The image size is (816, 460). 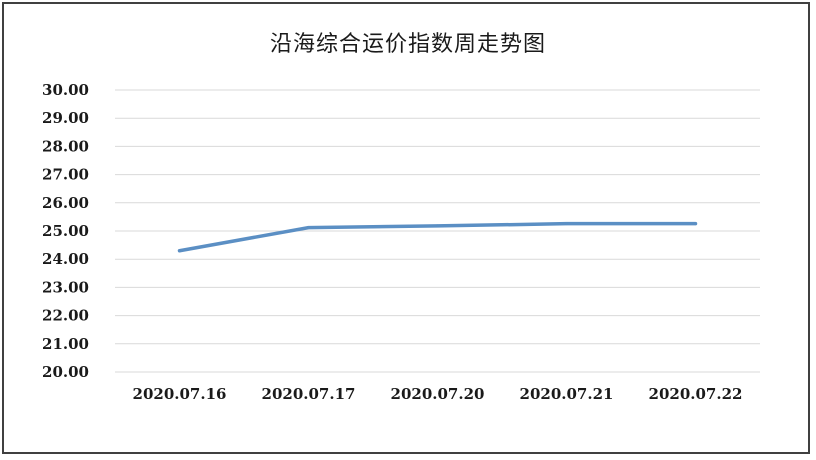 What do you see at coordinates (407, 44) in the screenshot?
I see `chart-title: 沿海综合运价指数周走势图` at bounding box center [407, 44].